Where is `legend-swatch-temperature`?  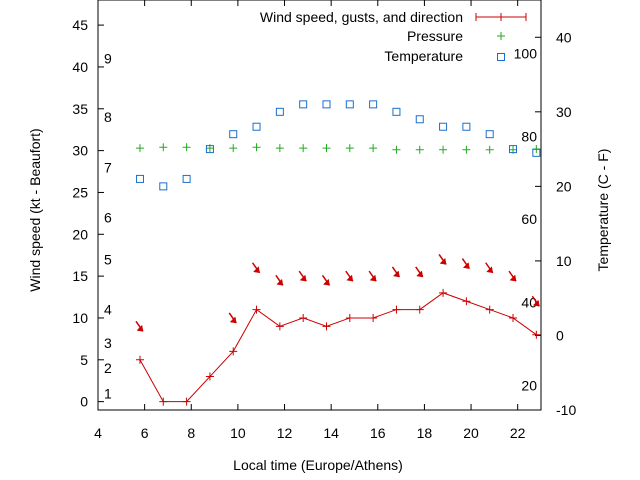
legend-swatch-temperature is located at coordinates (501, 57).